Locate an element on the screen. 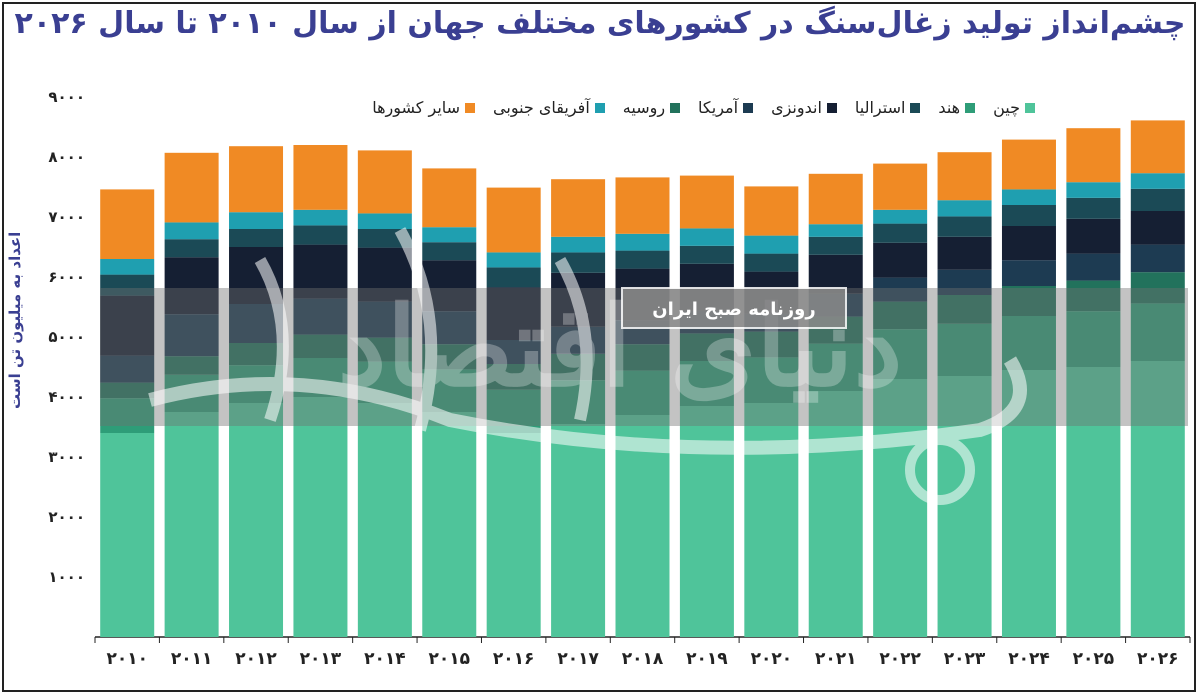 This screenshot has width=1200, height=696. y-tick-label: ۶۰۰۰ is located at coordinates (66, 277).